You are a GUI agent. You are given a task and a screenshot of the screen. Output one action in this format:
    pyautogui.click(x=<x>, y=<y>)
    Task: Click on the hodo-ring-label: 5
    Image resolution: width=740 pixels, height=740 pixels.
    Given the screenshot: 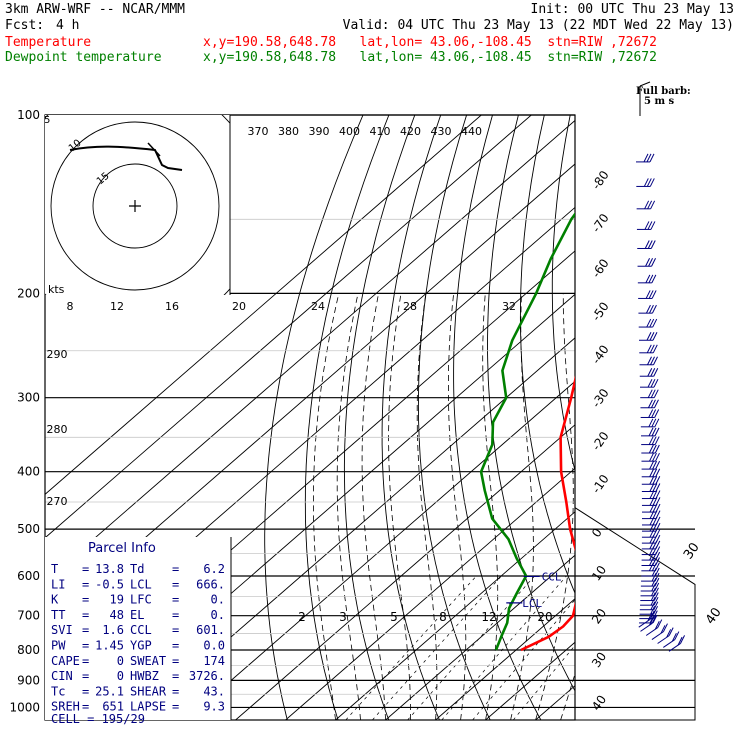 What is the action you would take?
    pyautogui.click(x=47, y=120)
    